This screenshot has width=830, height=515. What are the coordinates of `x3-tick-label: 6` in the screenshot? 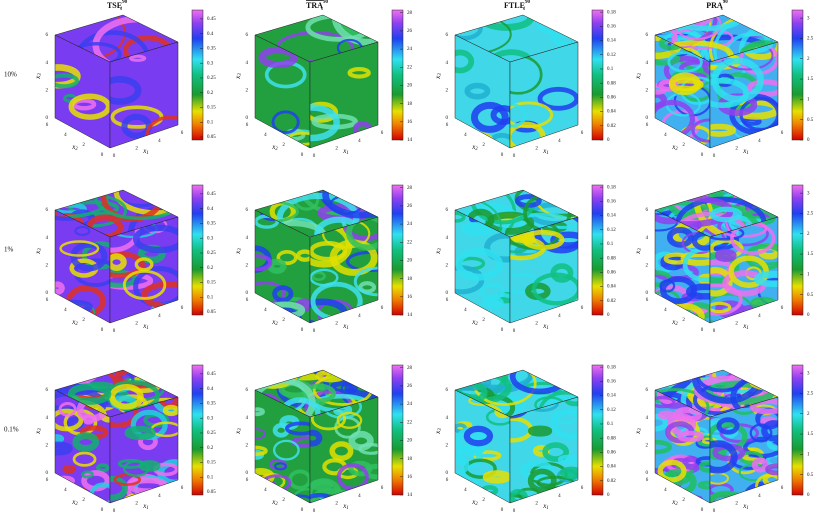 It's located at (247, 35).